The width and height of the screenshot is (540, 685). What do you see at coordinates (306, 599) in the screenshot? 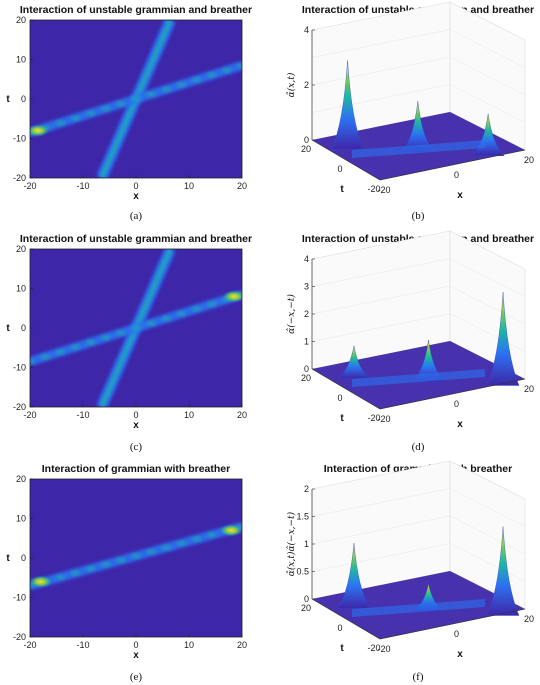
I see `z-tick-label: 0` at bounding box center [306, 599].